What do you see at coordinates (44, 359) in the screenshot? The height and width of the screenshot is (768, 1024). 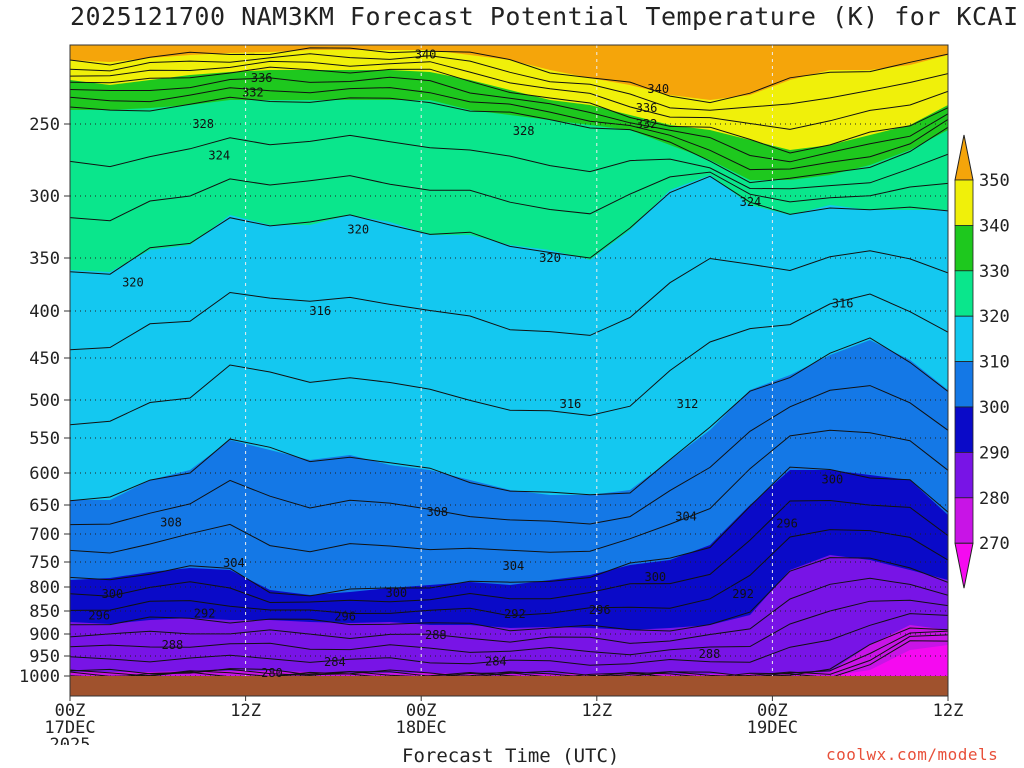 I see `y-tick-label: 450` at bounding box center [44, 359].